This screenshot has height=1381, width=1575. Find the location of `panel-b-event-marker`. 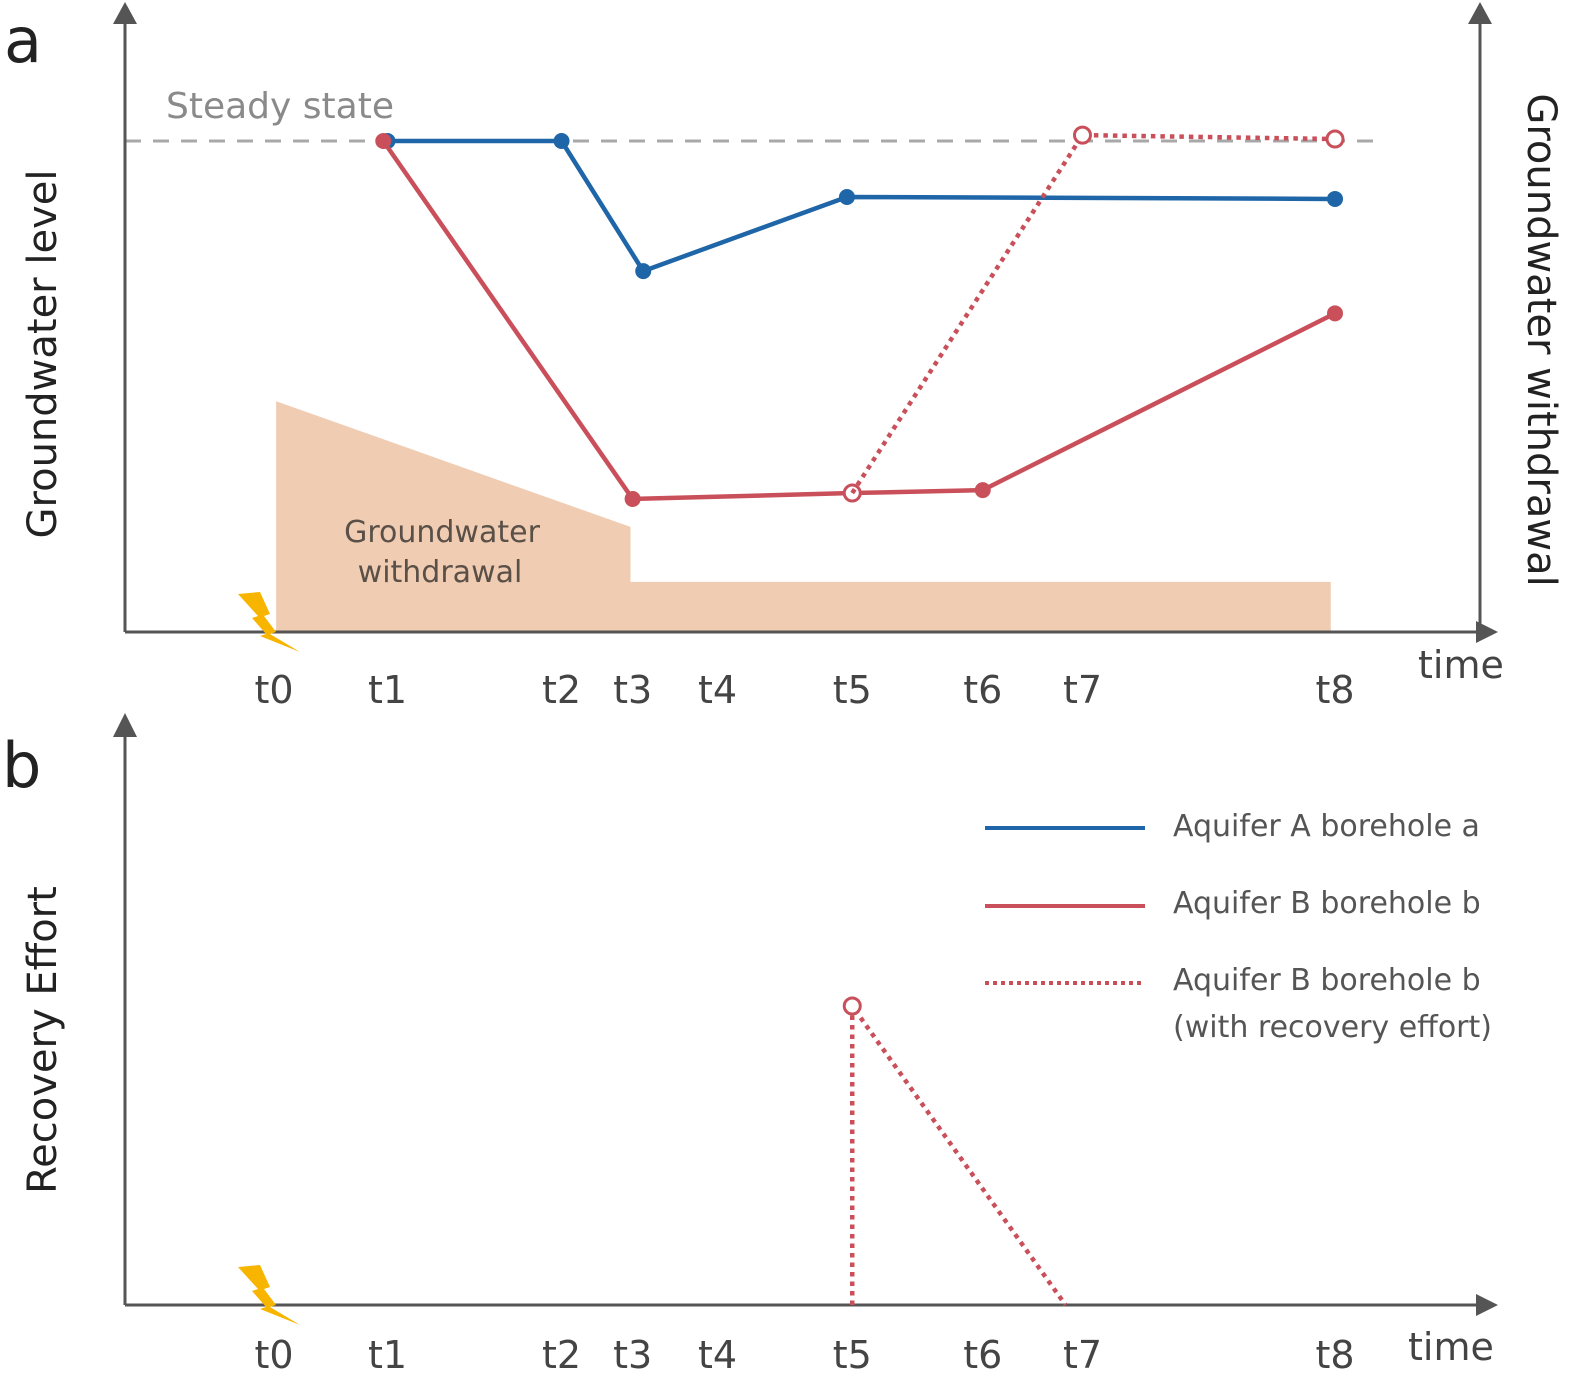

panel-b-event-marker is located at coordinates (269, 1295).